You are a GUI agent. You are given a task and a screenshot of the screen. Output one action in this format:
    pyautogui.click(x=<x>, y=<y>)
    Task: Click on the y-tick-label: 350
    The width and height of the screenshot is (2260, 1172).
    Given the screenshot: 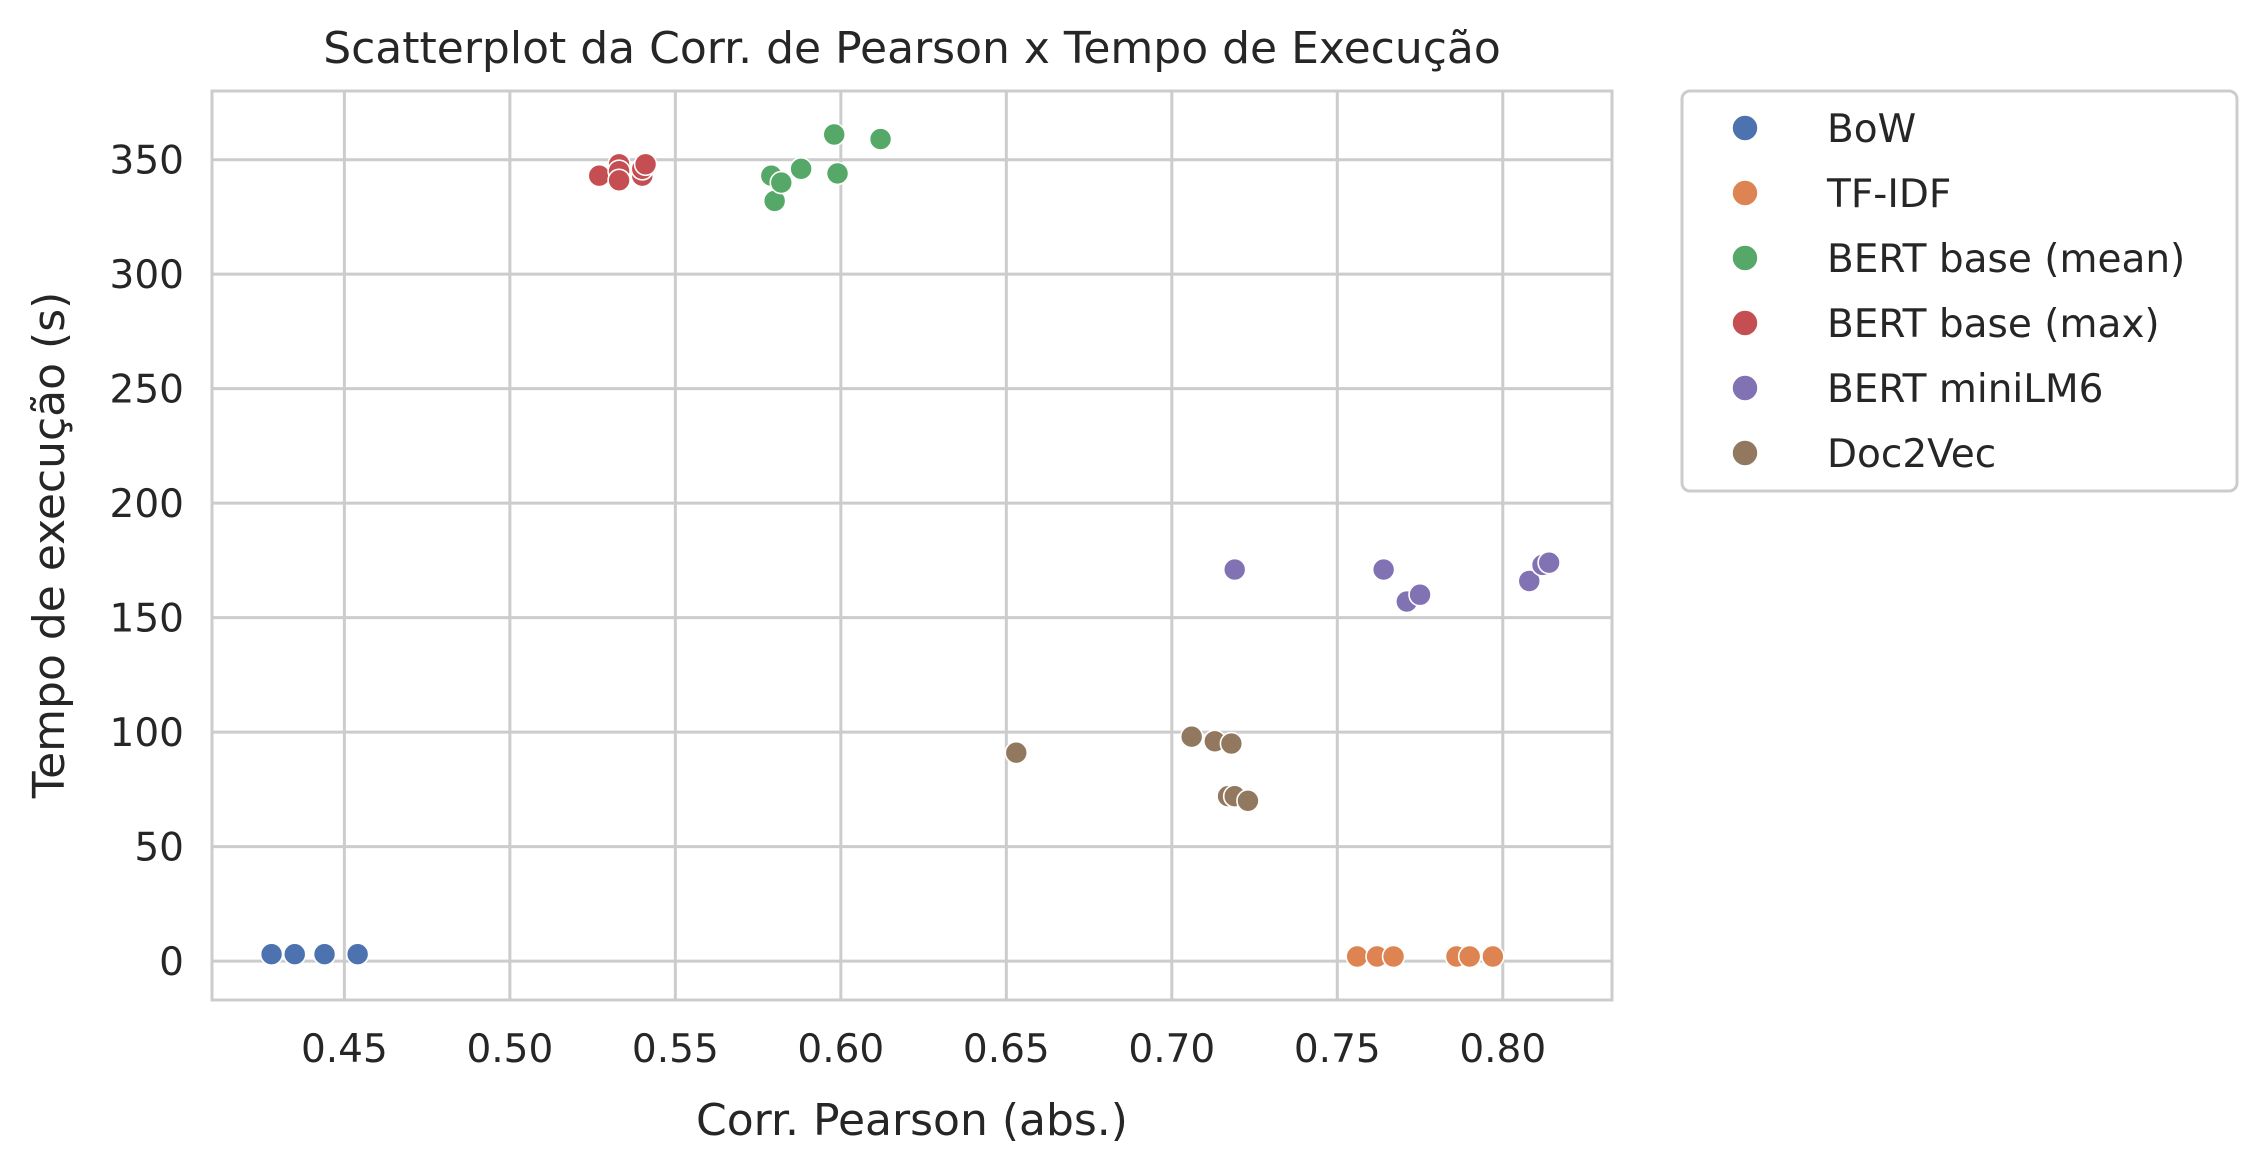 What is the action you would take?
    pyautogui.click(x=147, y=161)
    